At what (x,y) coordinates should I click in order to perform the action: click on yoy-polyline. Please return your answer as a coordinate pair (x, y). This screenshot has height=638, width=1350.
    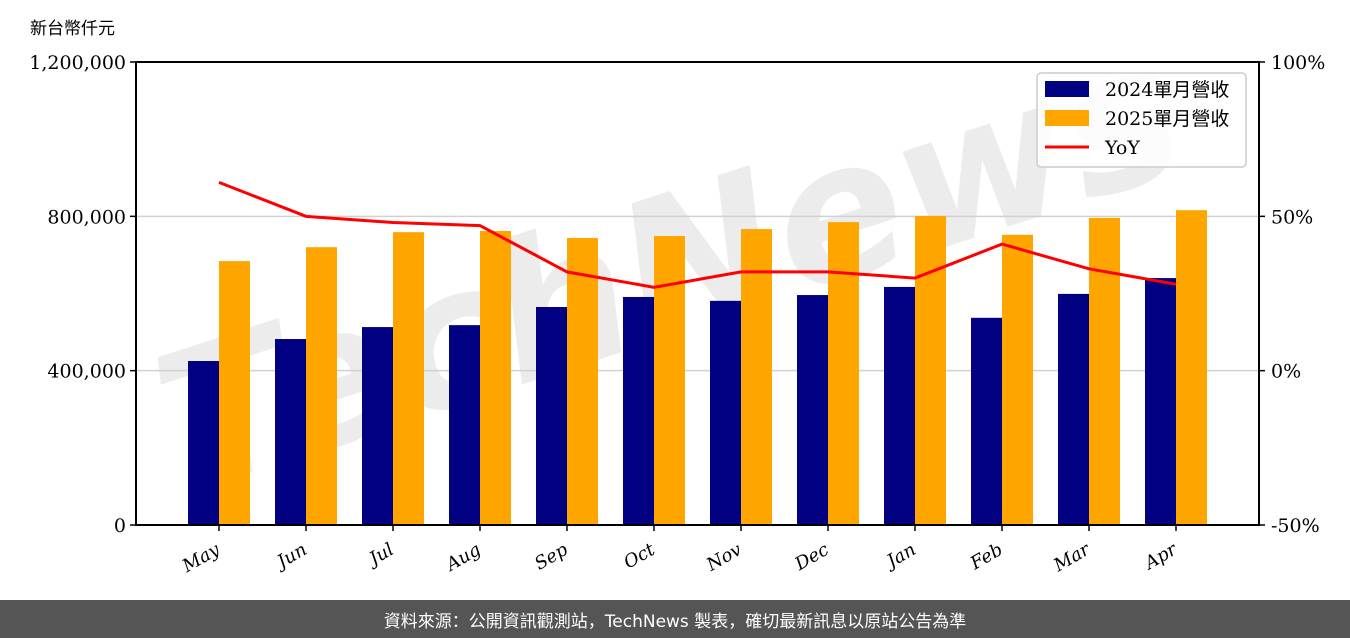
    Looking at the image, I should click on (697, 234).